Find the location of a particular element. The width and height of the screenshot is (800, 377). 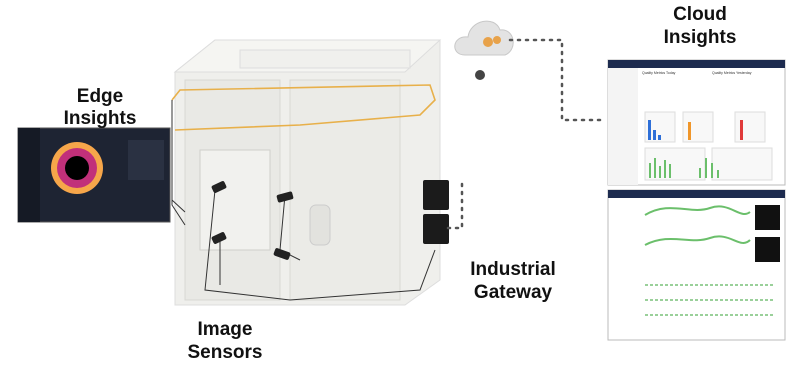

label: Image is located at coordinates (225, 329).